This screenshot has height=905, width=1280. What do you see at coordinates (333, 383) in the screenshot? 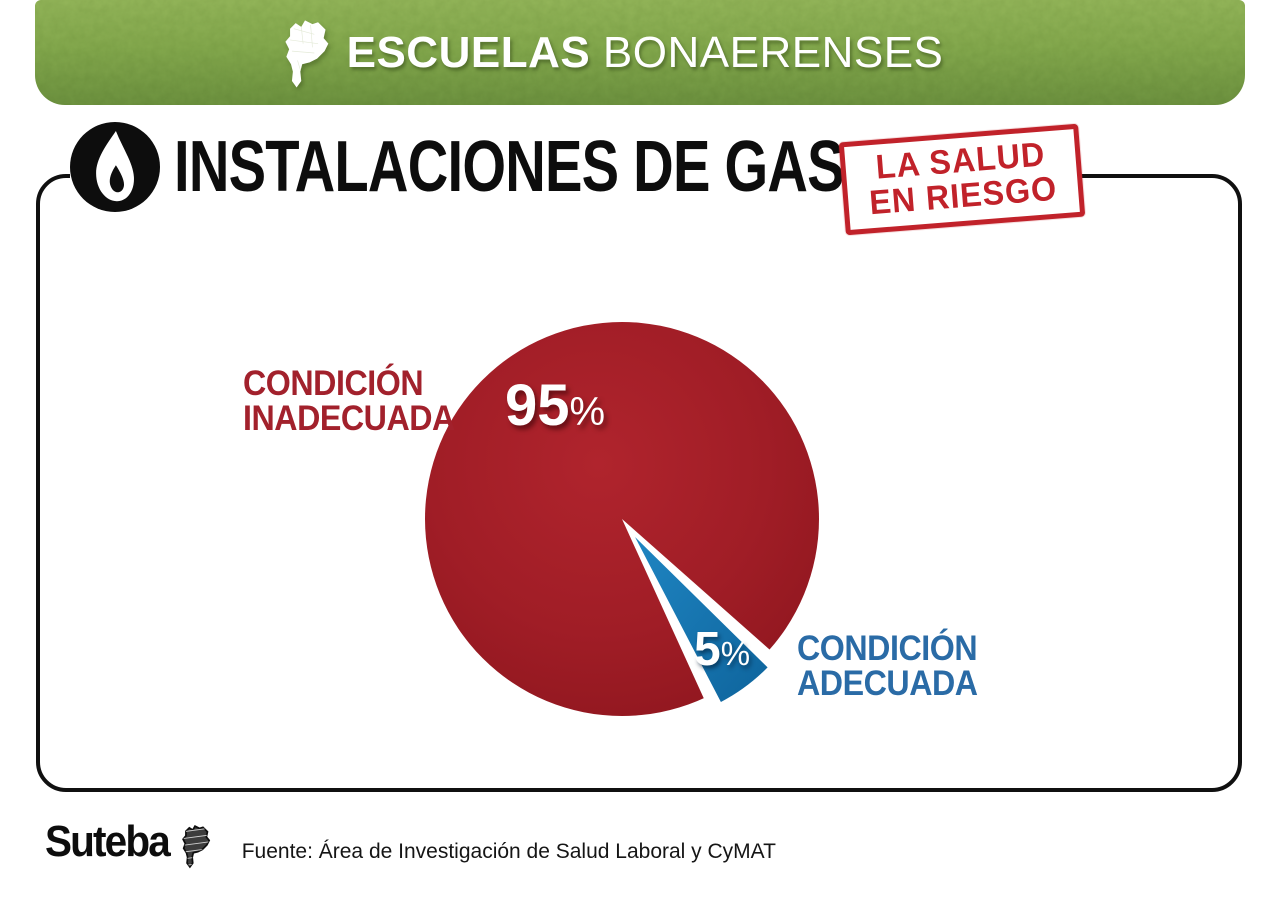
I see `label-inadequate-line1: CONDICIÓN` at bounding box center [333, 383].